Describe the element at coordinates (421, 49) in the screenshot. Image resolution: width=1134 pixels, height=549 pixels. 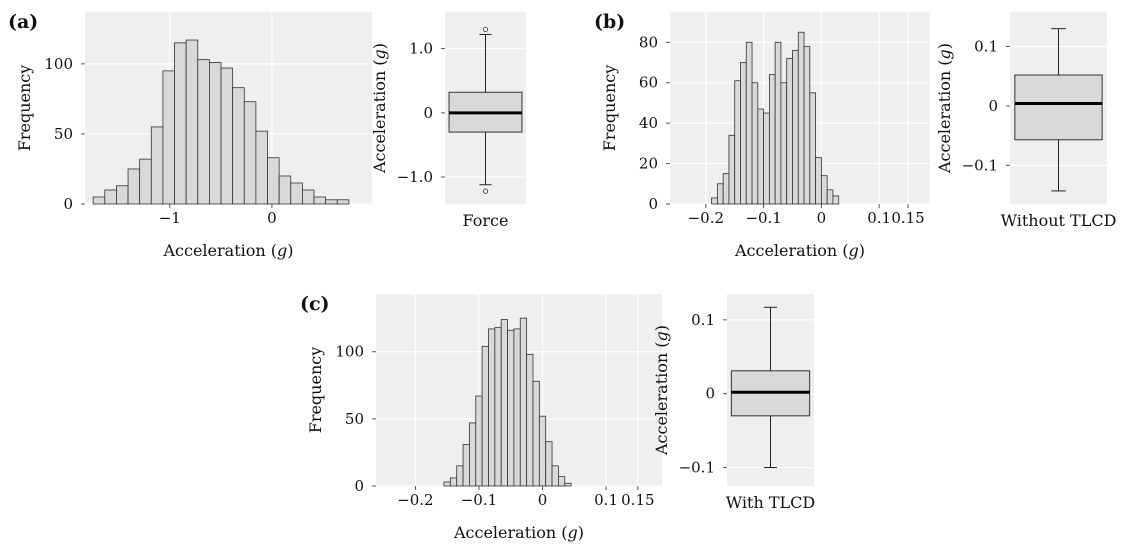
I see `y-tick-label: 1.0` at that location.